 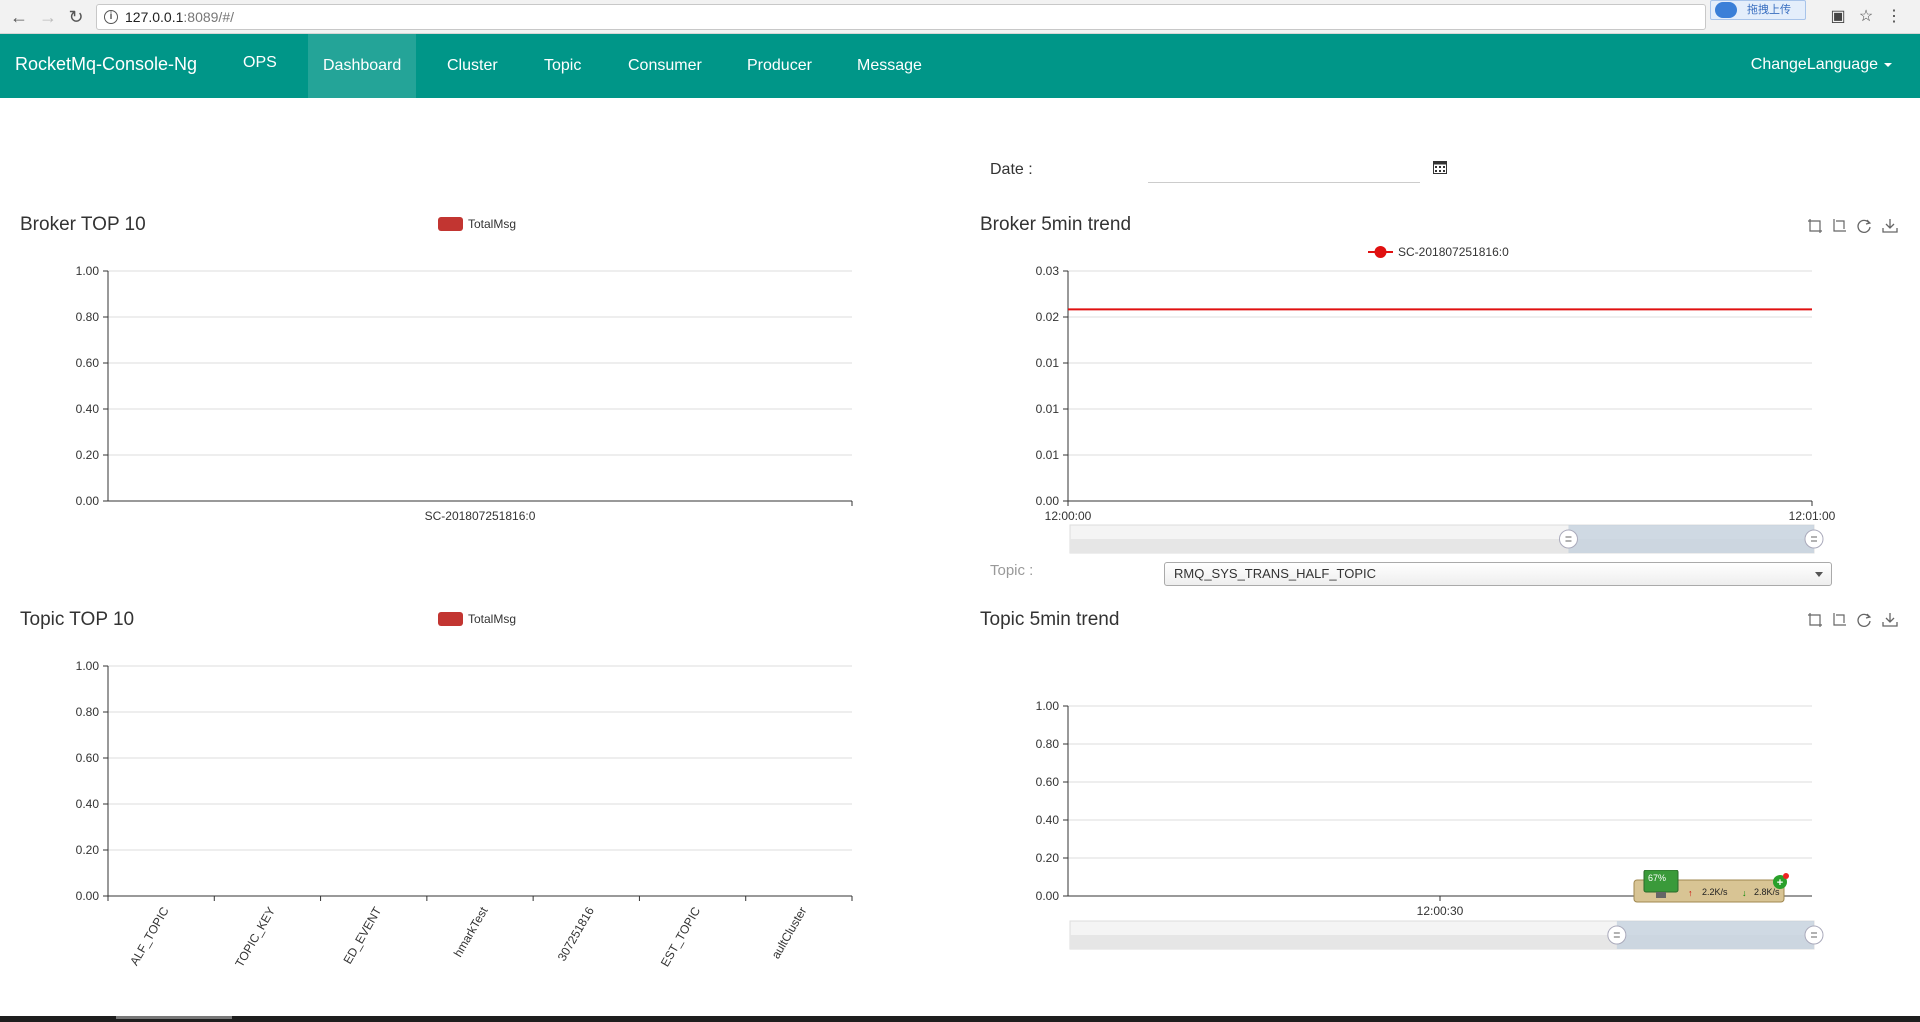 I want to click on caret-down-icon, so click(x=1888, y=64).